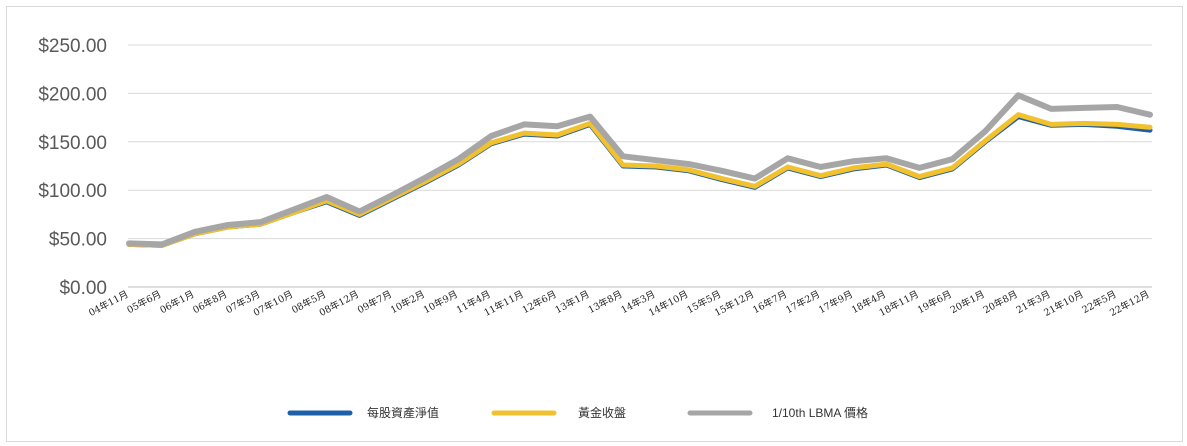  Describe the element at coordinates (803, 302) in the screenshot. I see `x-tick-label: 17年2月` at that location.